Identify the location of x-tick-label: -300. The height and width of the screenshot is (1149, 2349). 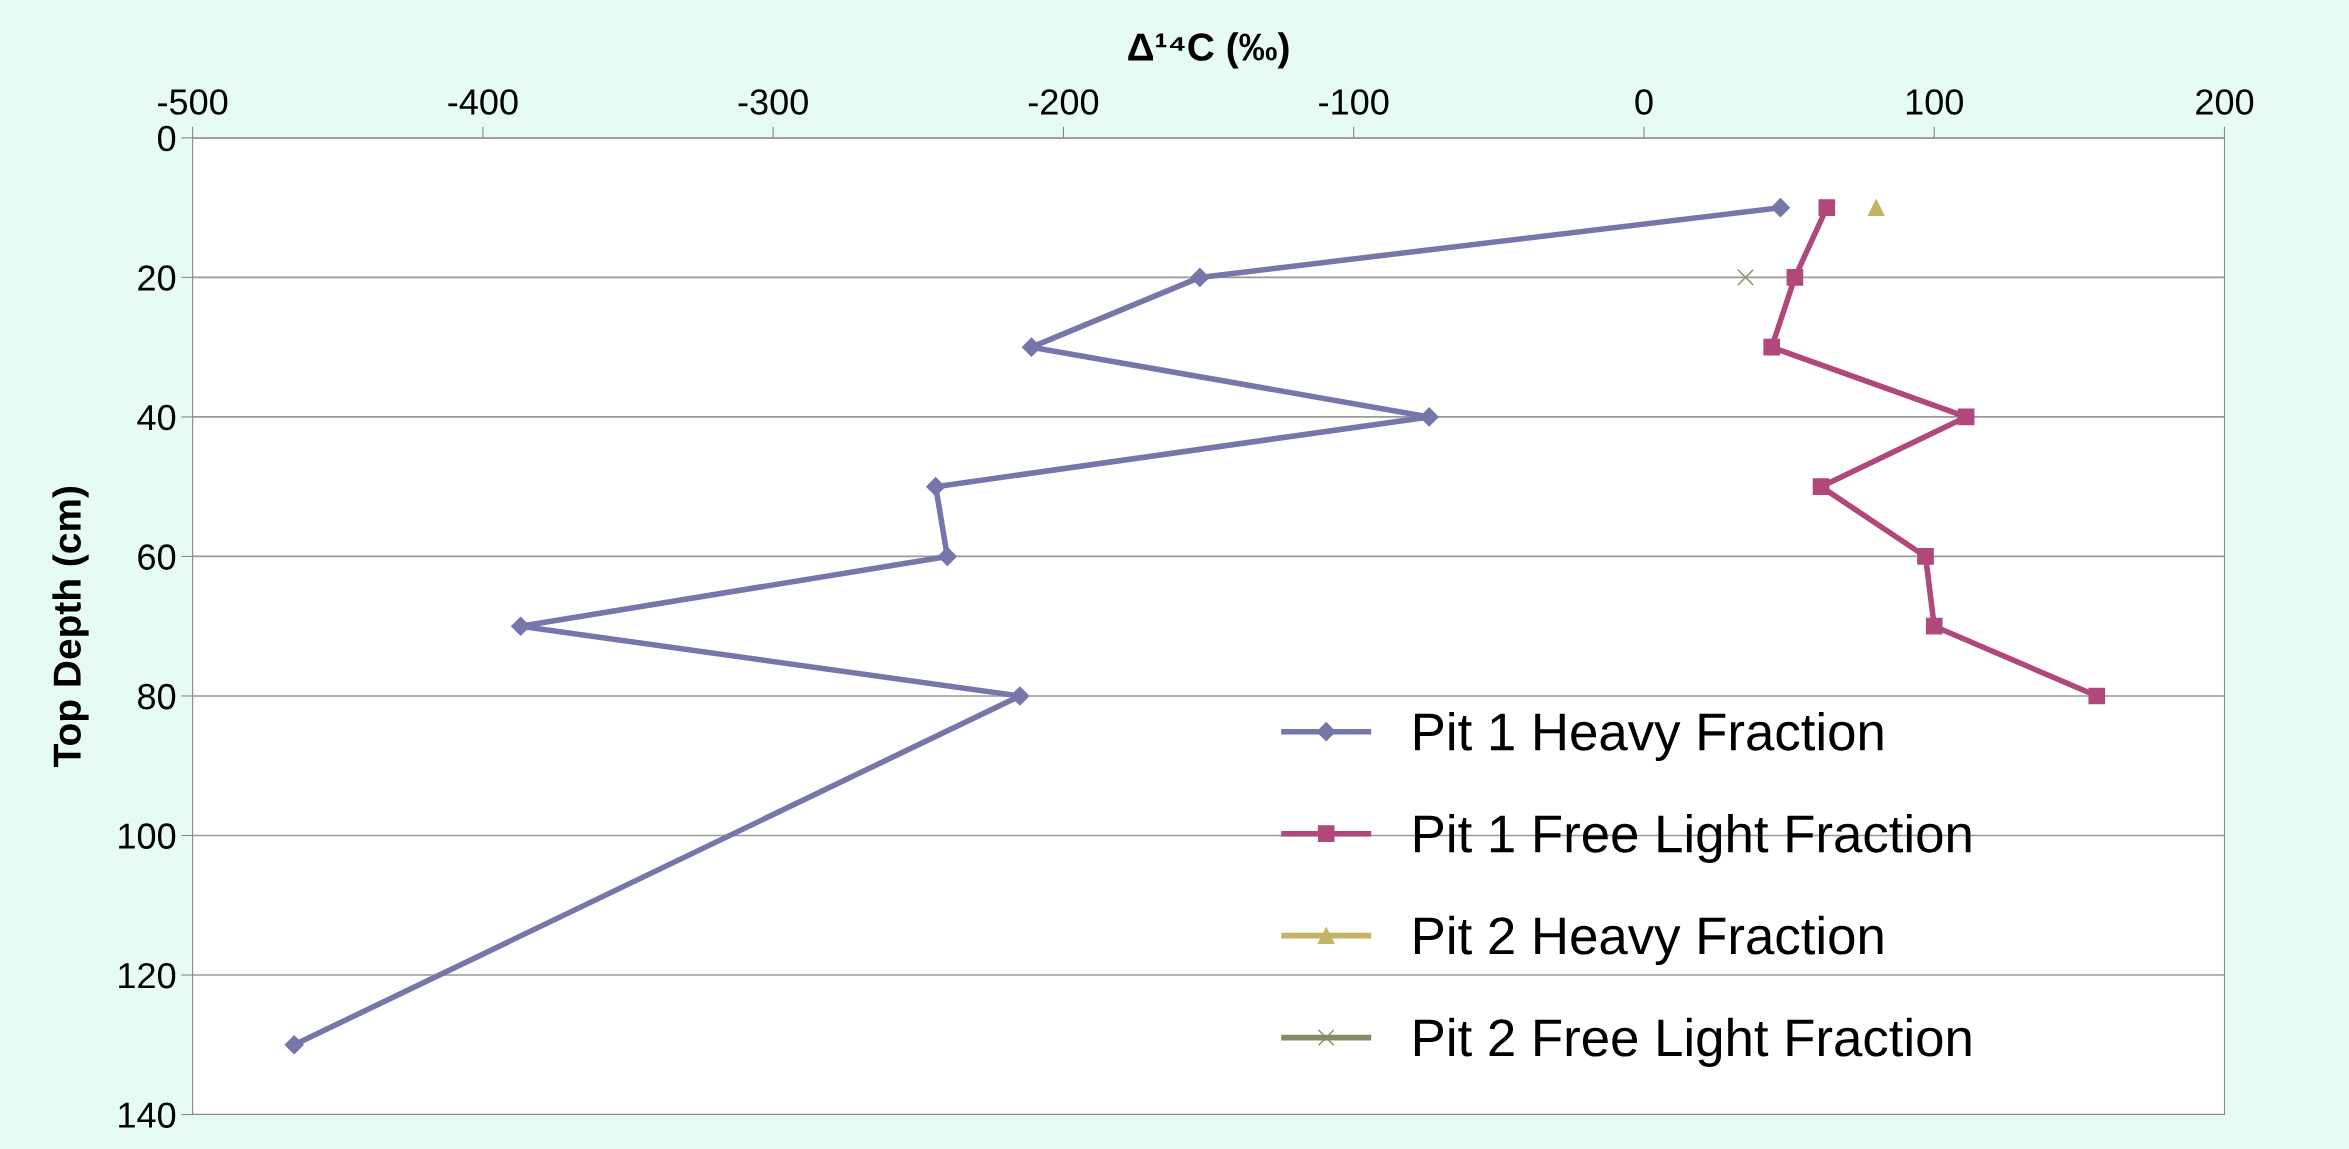
(773, 102).